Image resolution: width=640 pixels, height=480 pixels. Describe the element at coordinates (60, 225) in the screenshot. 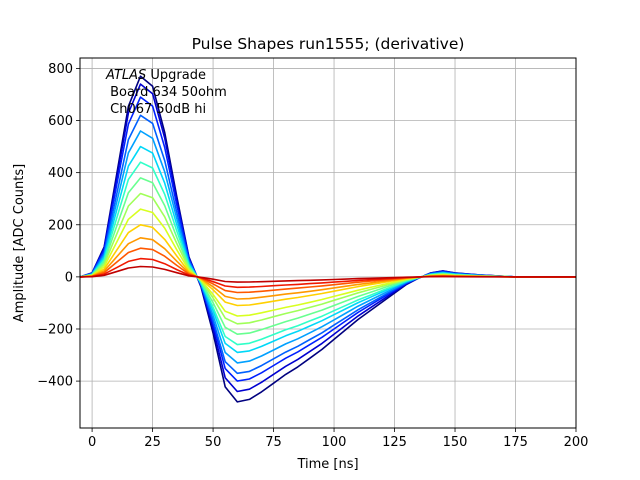

I see `y-tick-label: 200` at that location.